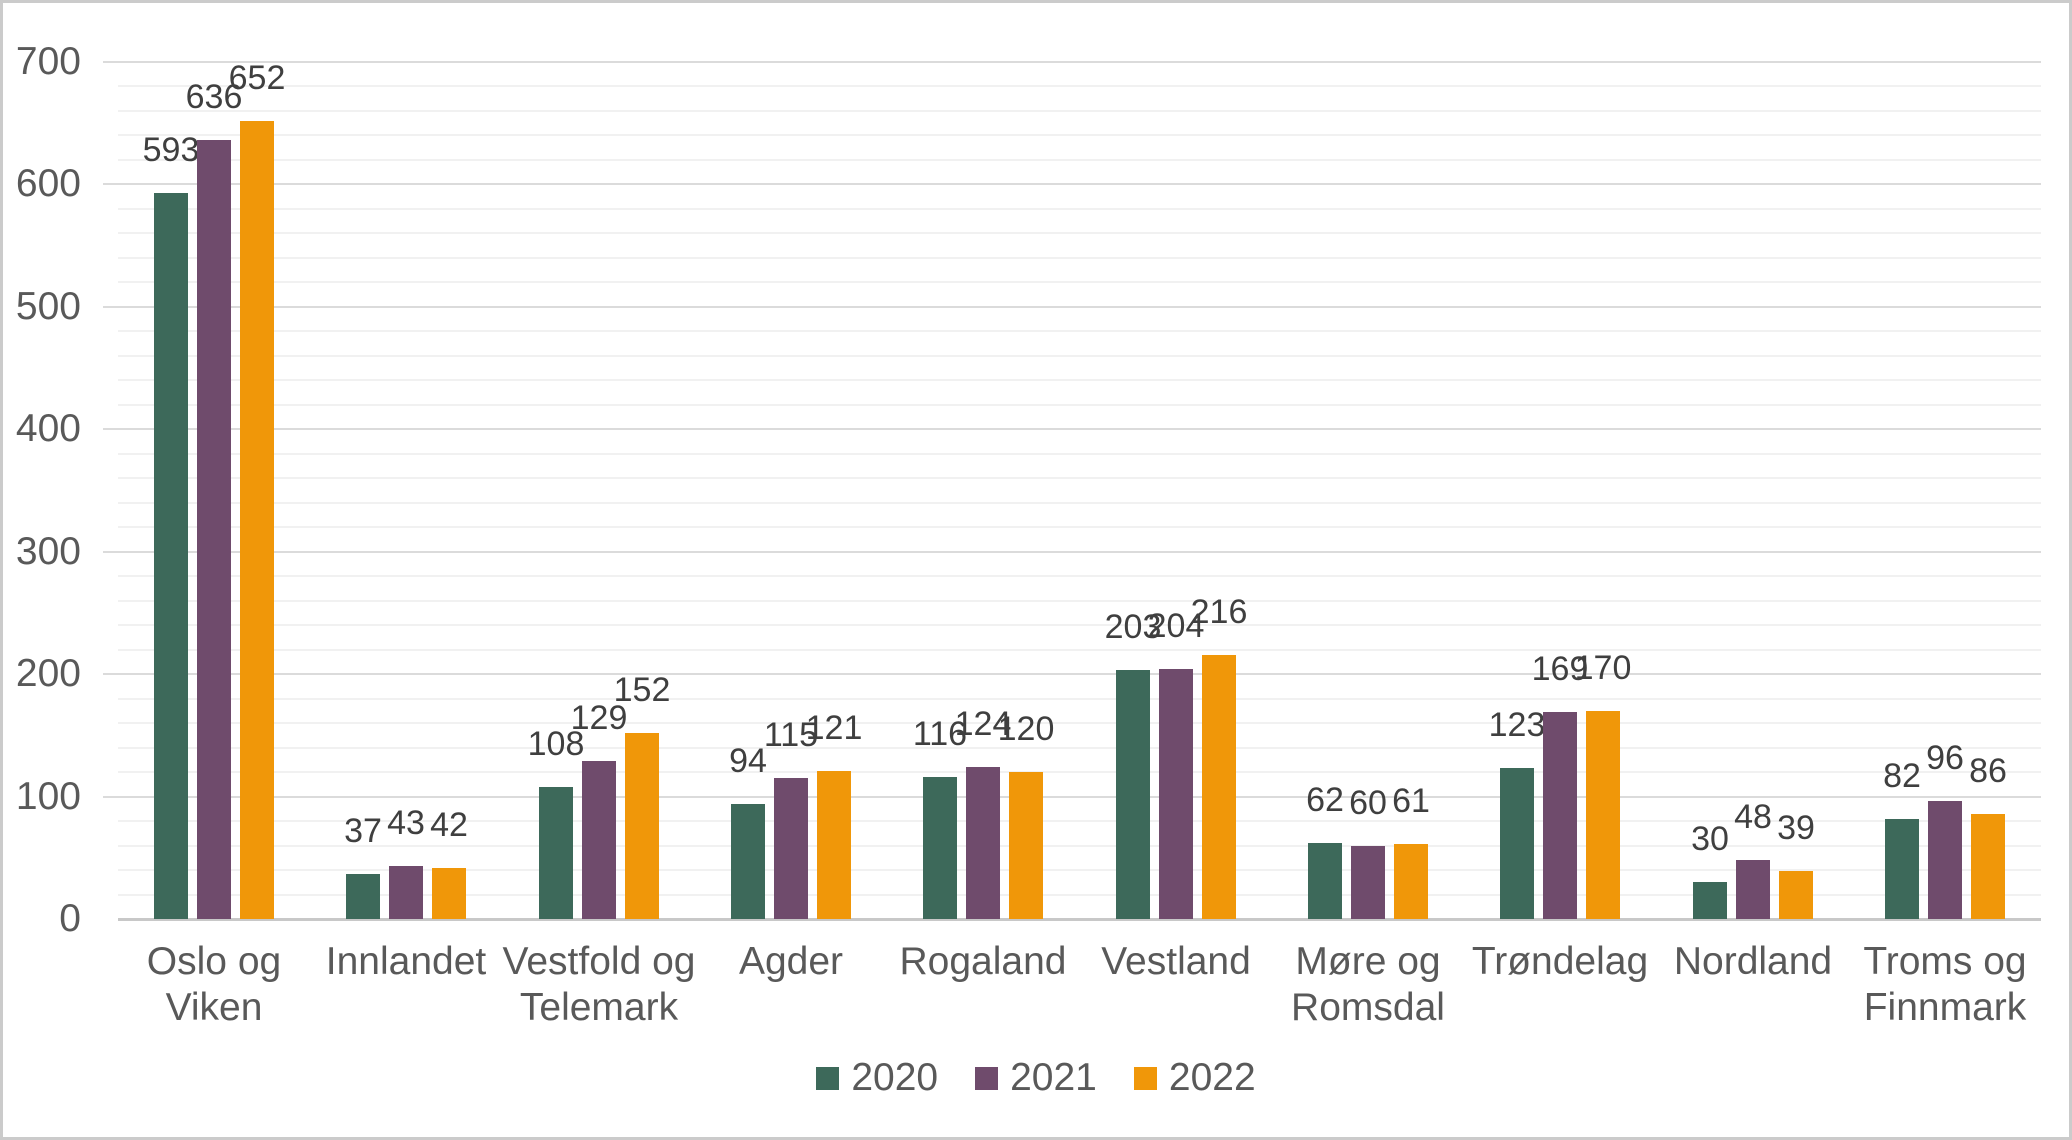 The width and height of the screenshot is (2072, 1140). What do you see at coordinates (1988, 771) in the screenshot?
I see `data-label: 86` at bounding box center [1988, 771].